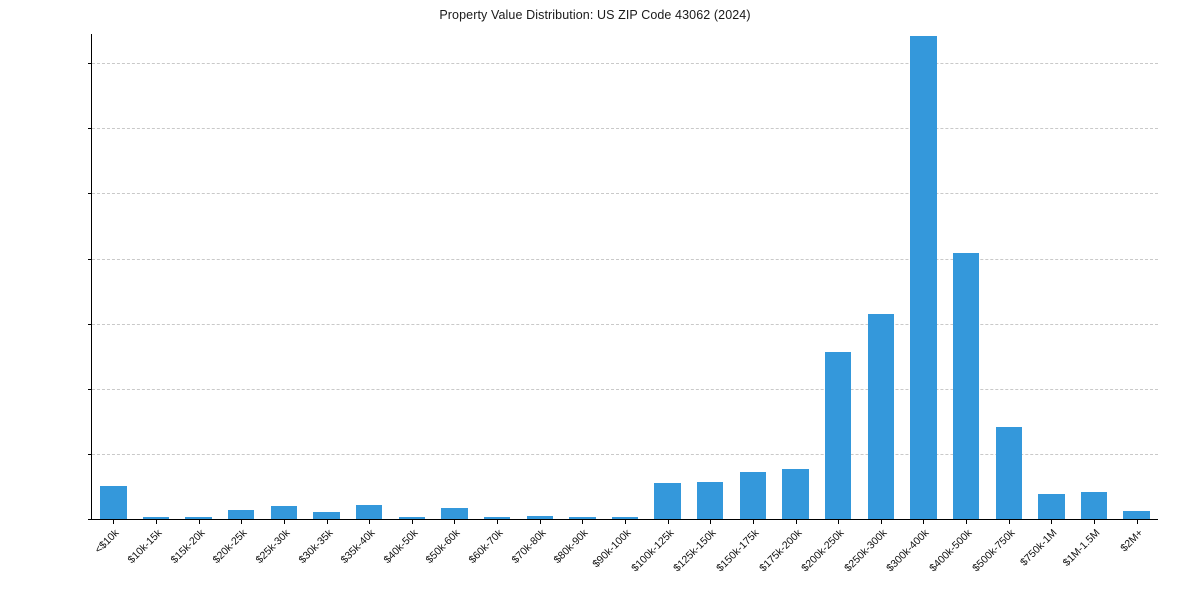 The height and width of the screenshot is (606, 1190). Describe the element at coordinates (443, 547) in the screenshot. I see `x-tick-label: $50k-60k` at that location.